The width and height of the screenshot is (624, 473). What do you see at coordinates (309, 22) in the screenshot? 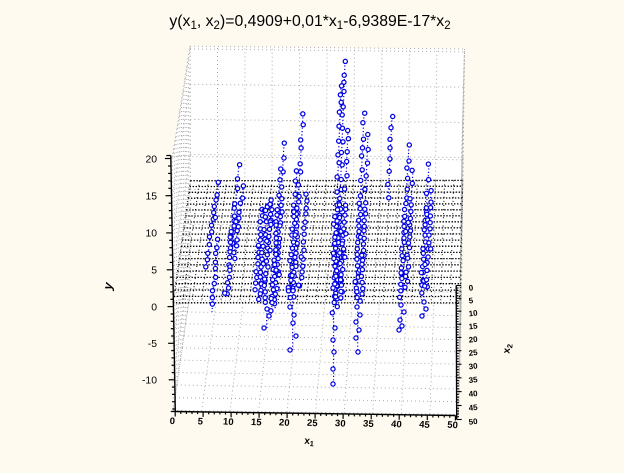
I see `svg-text:y(x1, x2)=0,4909+0,01*x1-6,938: y(x1, x2)=0,4909+0,01*x1-6,9389E-17*x2` at bounding box center [309, 22].